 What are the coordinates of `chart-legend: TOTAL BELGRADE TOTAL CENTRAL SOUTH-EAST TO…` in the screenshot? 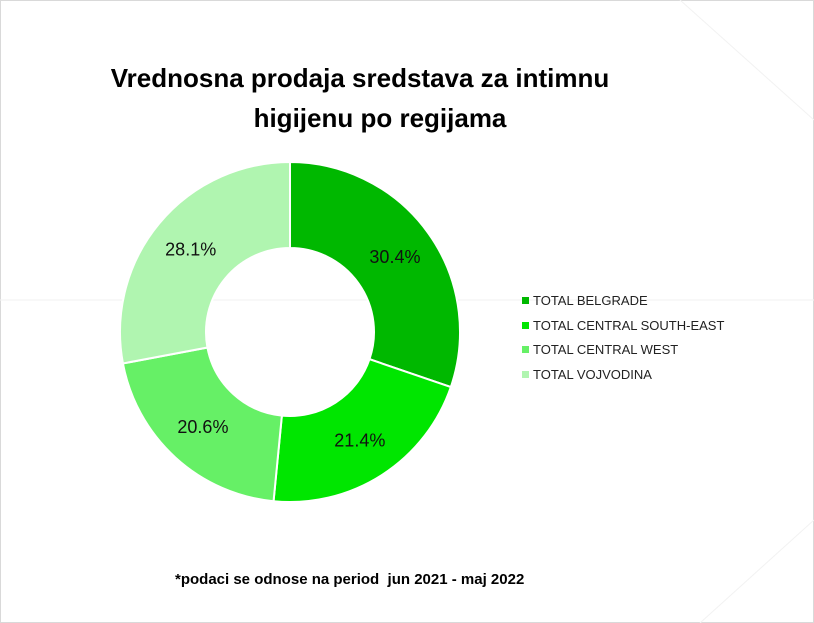 It's located at (623, 337).